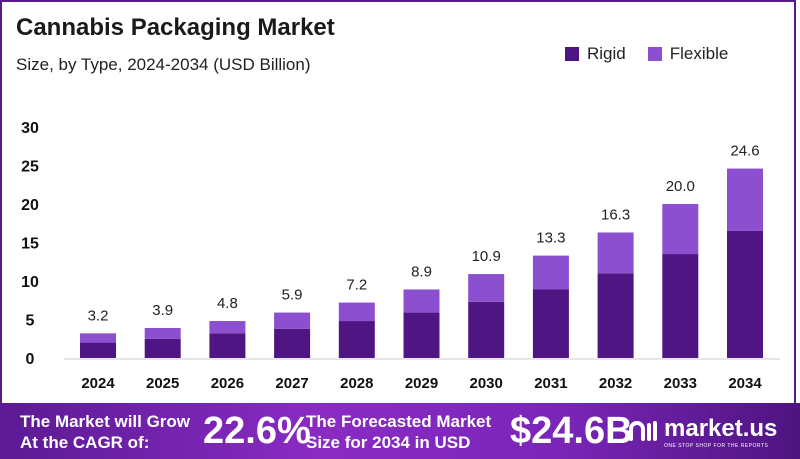  What do you see at coordinates (30, 128) in the screenshot?
I see `y-tick-label: 30` at bounding box center [30, 128].